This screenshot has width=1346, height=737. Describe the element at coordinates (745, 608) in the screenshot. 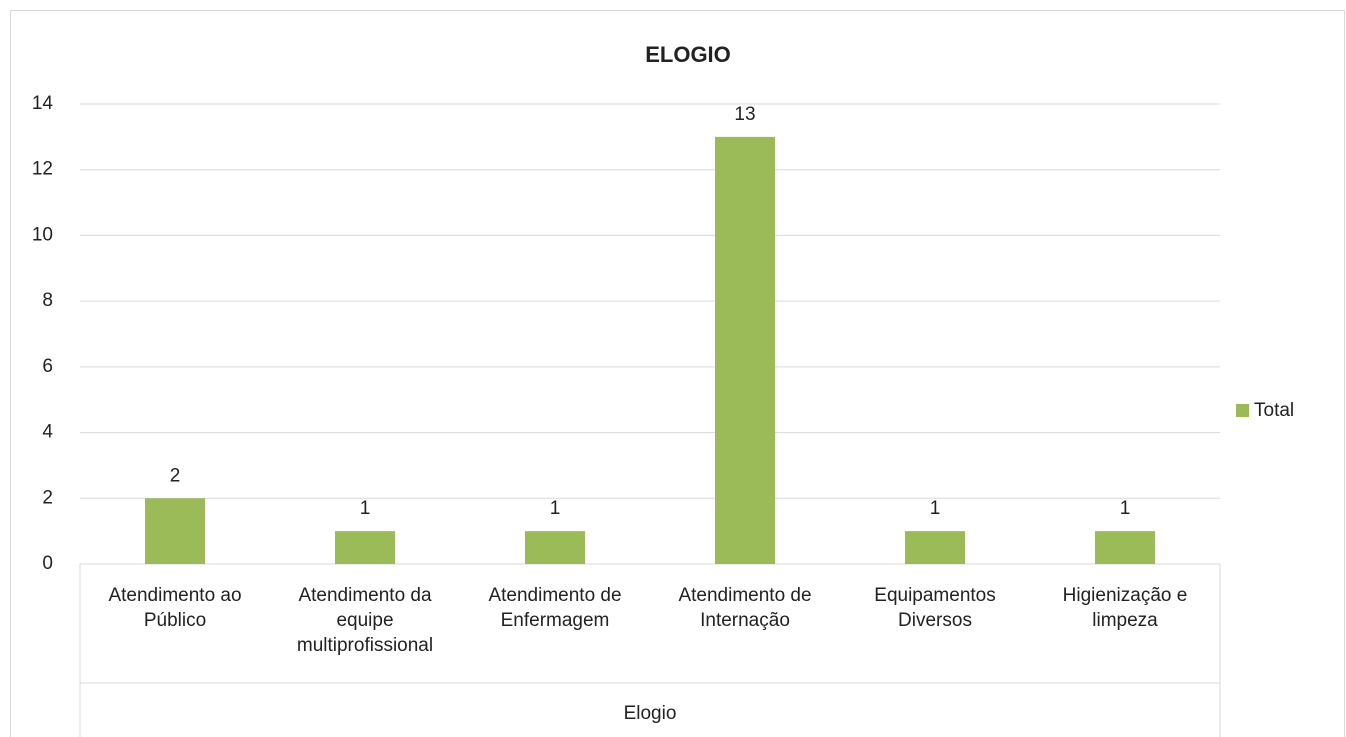

I see `x-tick-label: Atendimento de Internação` at that location.